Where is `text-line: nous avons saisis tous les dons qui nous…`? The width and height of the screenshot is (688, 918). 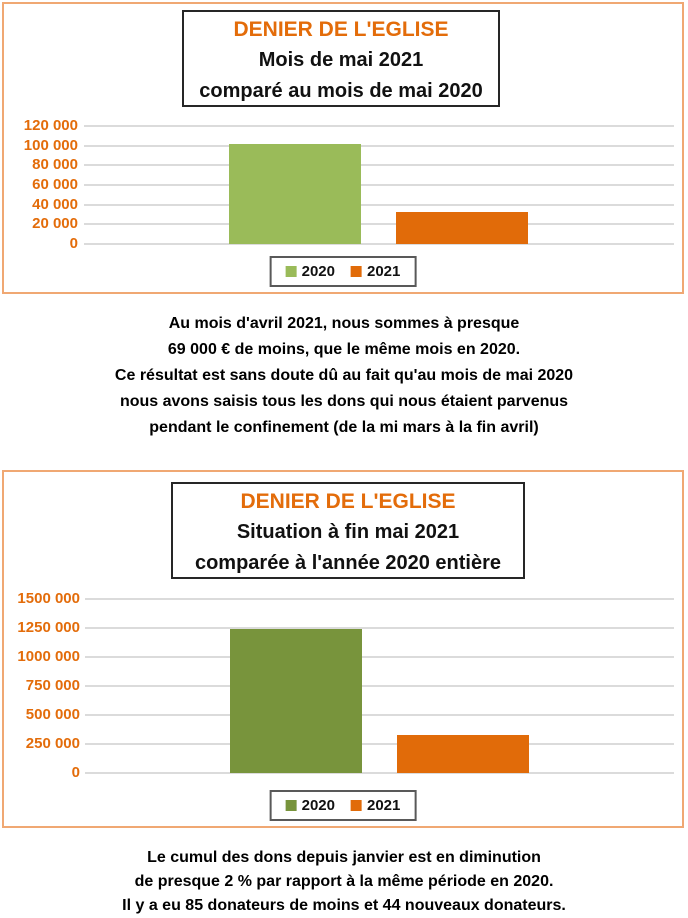
text-line: nous avons saisis tous les dons qui nous… is located at coordinates (344, 401).